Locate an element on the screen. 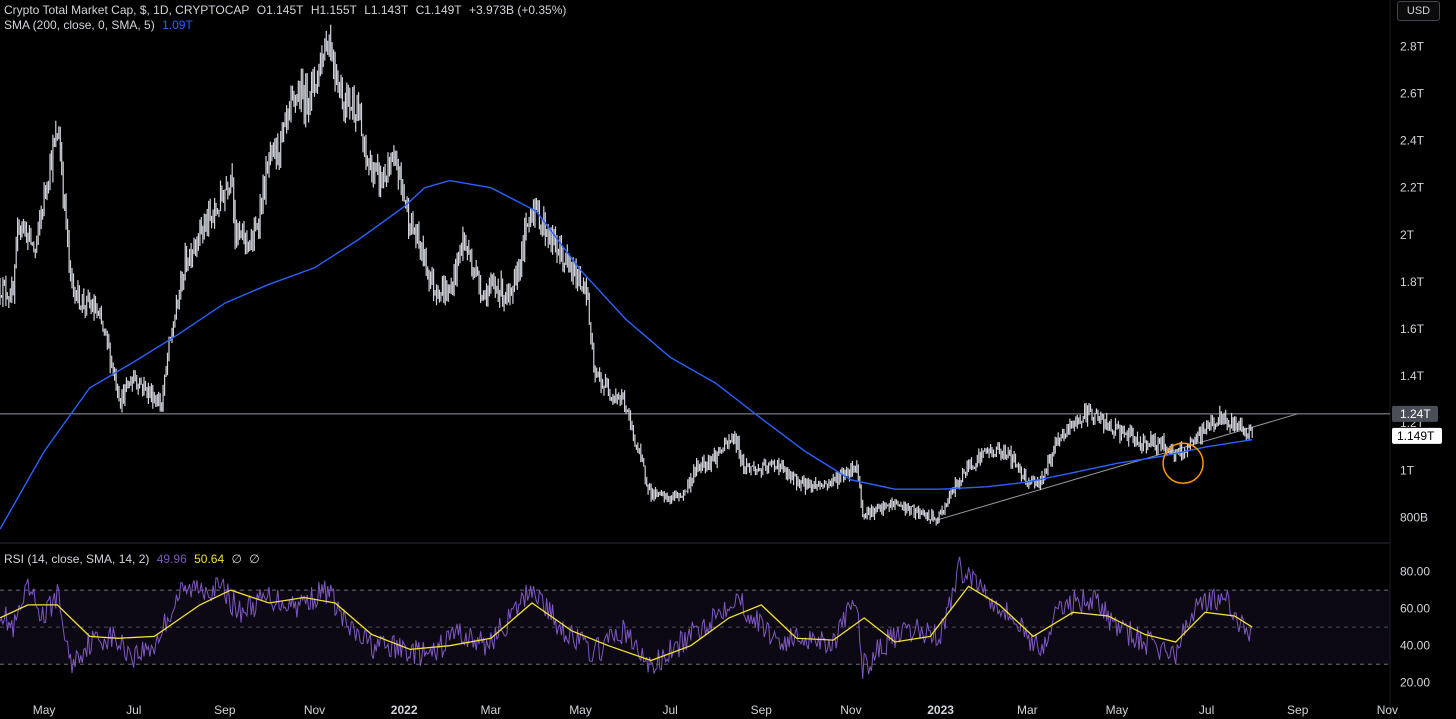 This screenshot has width=1456, height=719. ohlc-high: H1.155T is located at coordinates (333, 10).